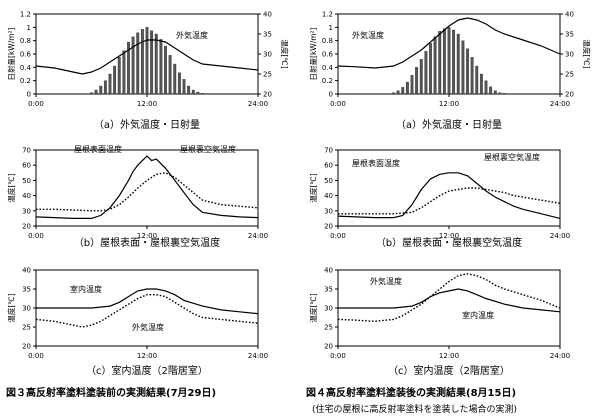  What do you see at coordinates (569, 75) in the screenshot?
I see `y2-tick-label: 25` at bounding box center [569, 75].